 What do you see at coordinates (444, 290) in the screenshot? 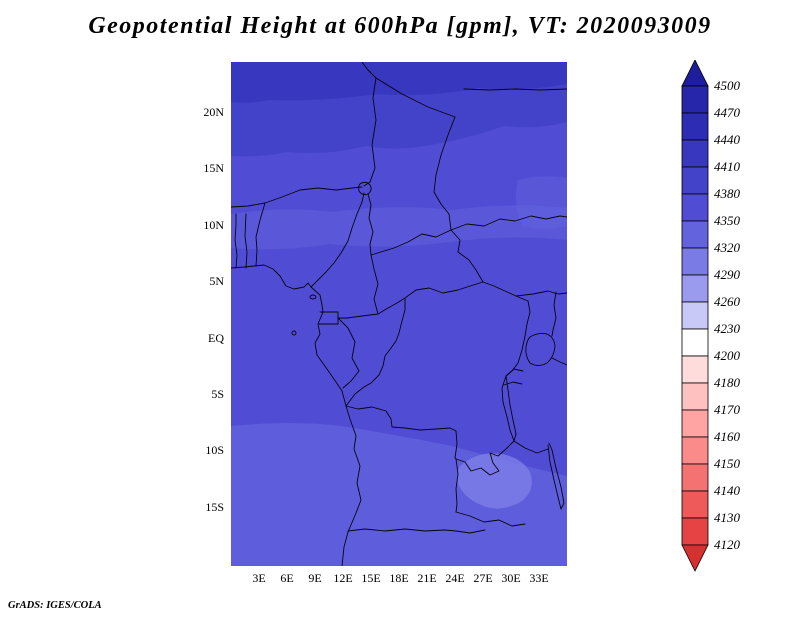
I see `border-car-drc-ubangi` at bounding box center [444, 290].